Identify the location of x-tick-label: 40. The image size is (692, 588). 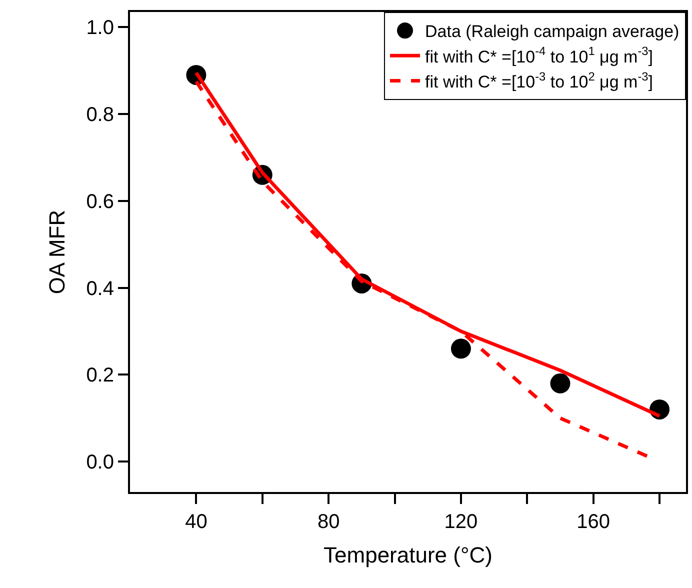
(196, 522).